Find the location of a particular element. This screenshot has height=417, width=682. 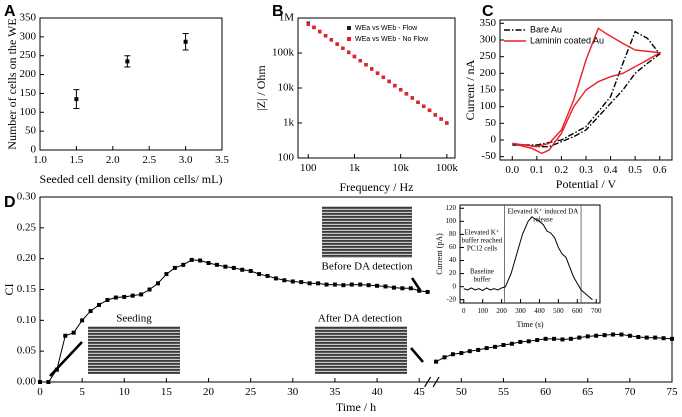

y-tick-label: 100 is located at coordinates (28, 112).